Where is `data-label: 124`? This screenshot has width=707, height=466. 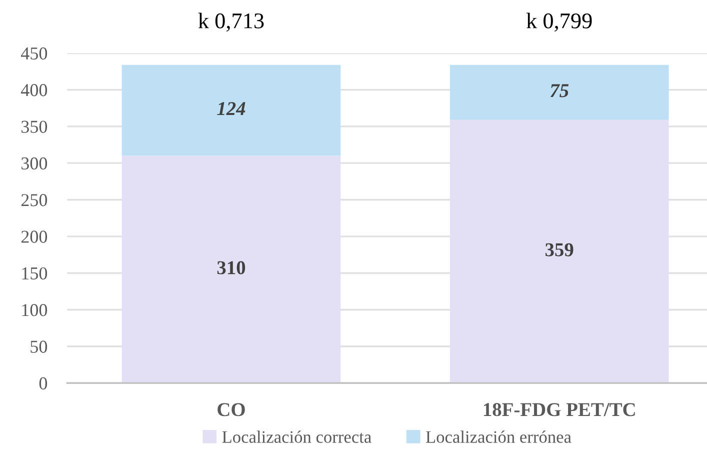
data-label: 124 is located at coordinates (231, 108).